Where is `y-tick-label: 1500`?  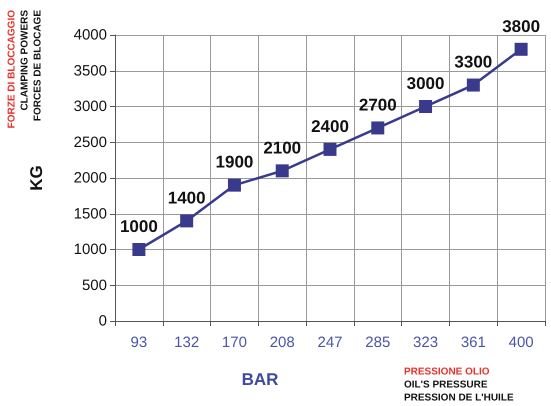 y-tick-label: 1500 is located at coordinates (90, 213).